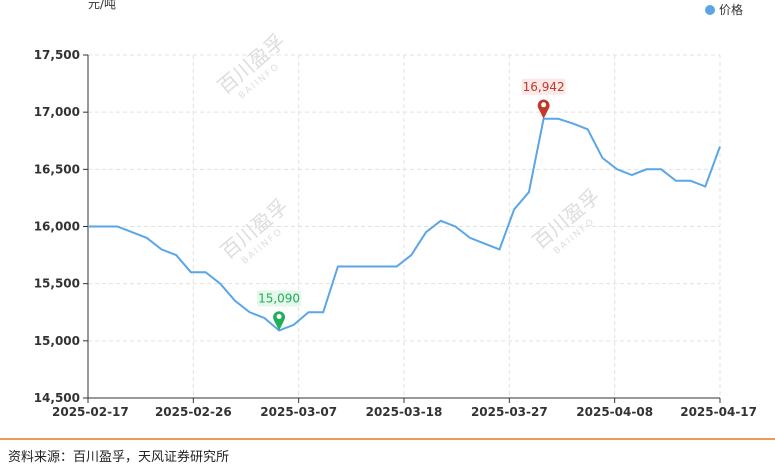 This screenshot has height=465, width=775. I want to click on x-tick-label: 2025-02-26, so click(193, 412).